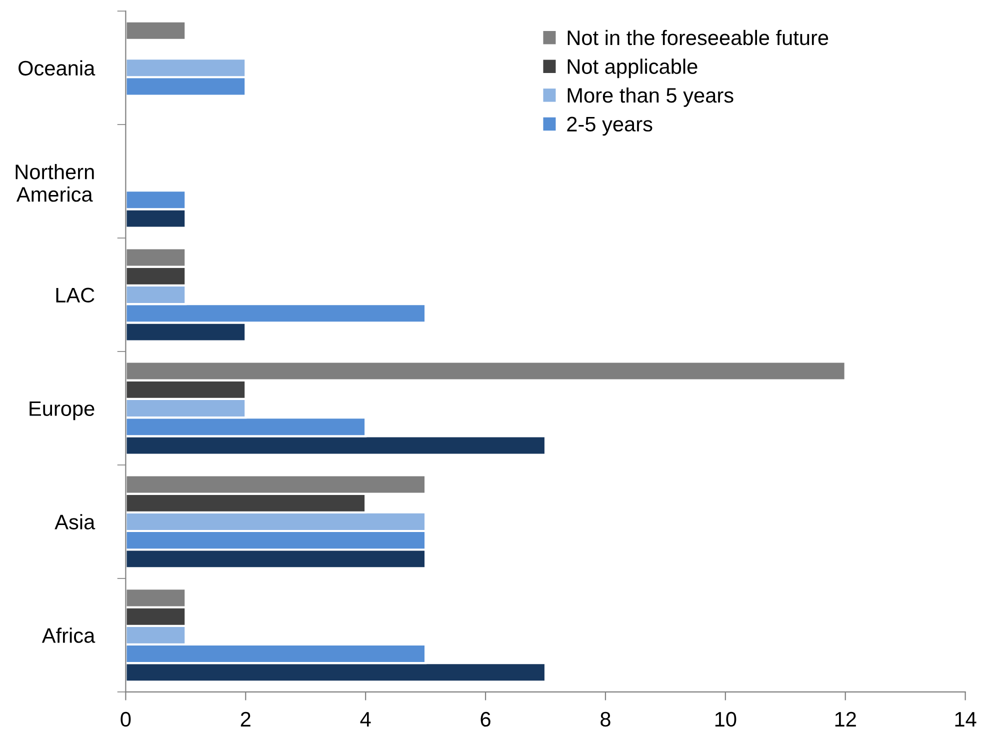  I want to click on x-tick-label: 12, so click(845, 719).